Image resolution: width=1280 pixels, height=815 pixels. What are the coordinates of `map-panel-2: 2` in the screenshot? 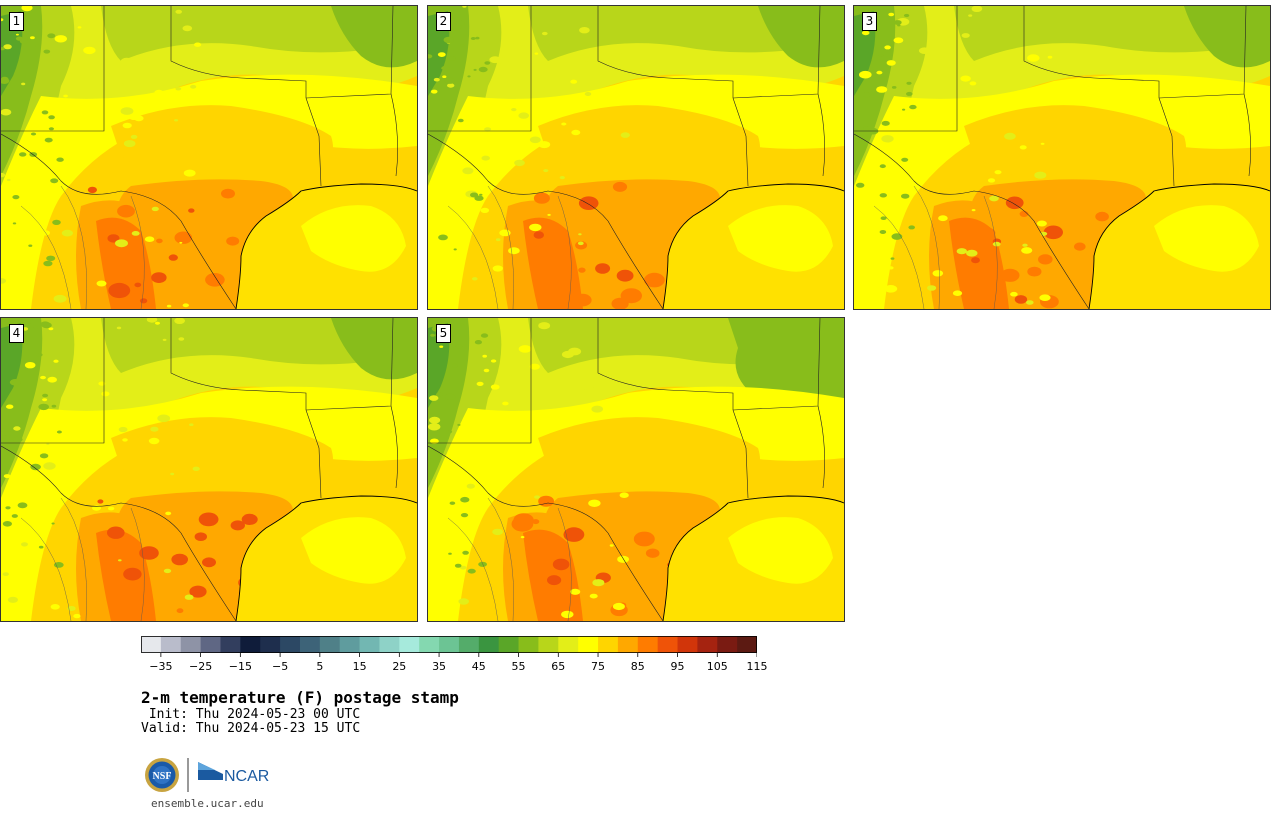 It's located at (636, 157).